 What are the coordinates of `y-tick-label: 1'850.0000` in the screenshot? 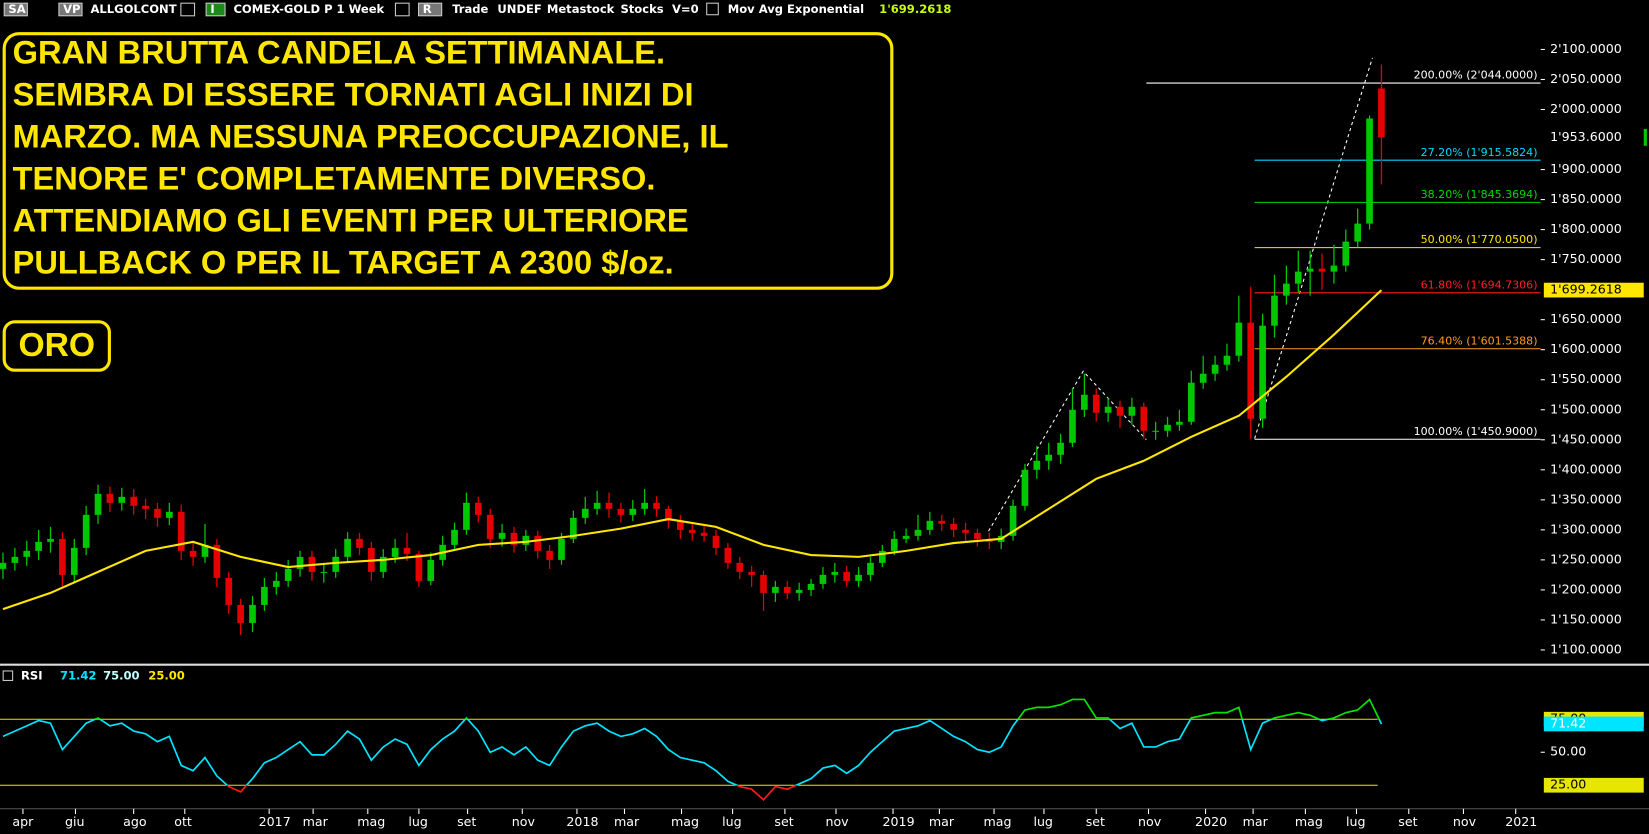 It's located at (1586, 198).